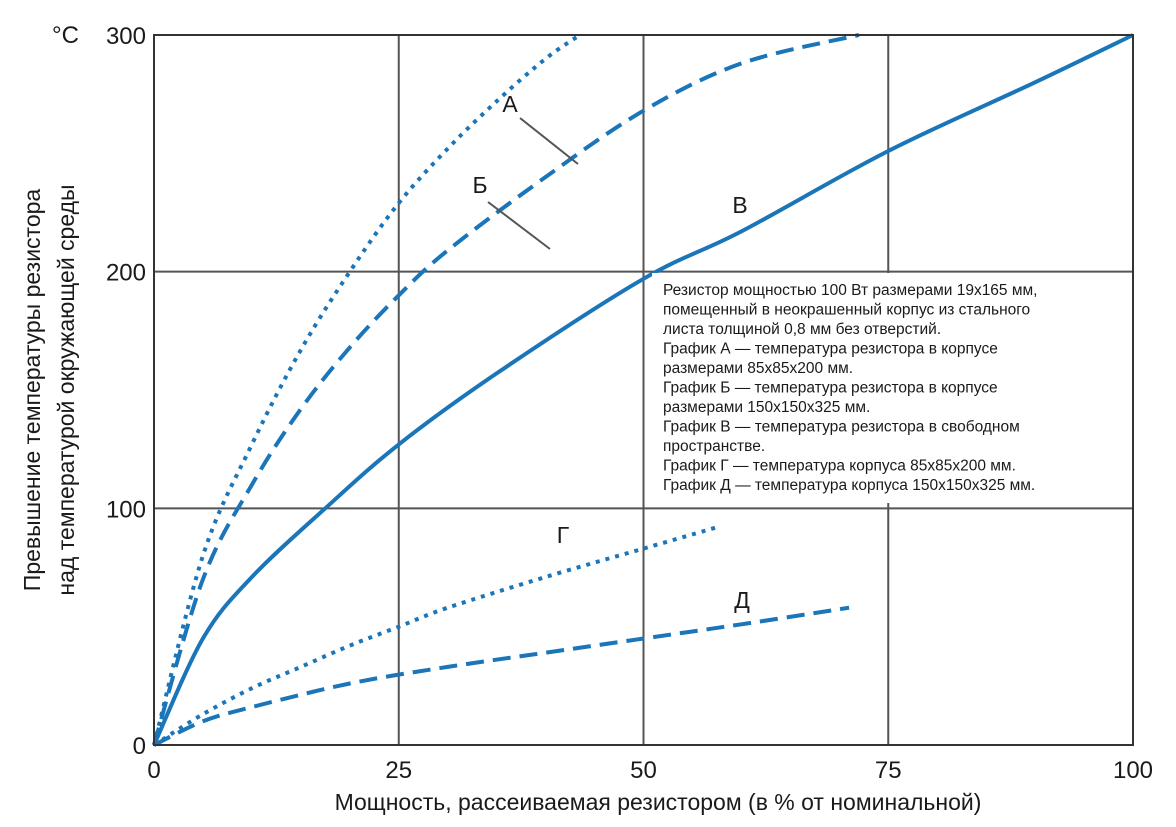  Describe the element at coordinates (1133, 770) in the screenshot. I see `x-tick-label-4: 100` at that location.